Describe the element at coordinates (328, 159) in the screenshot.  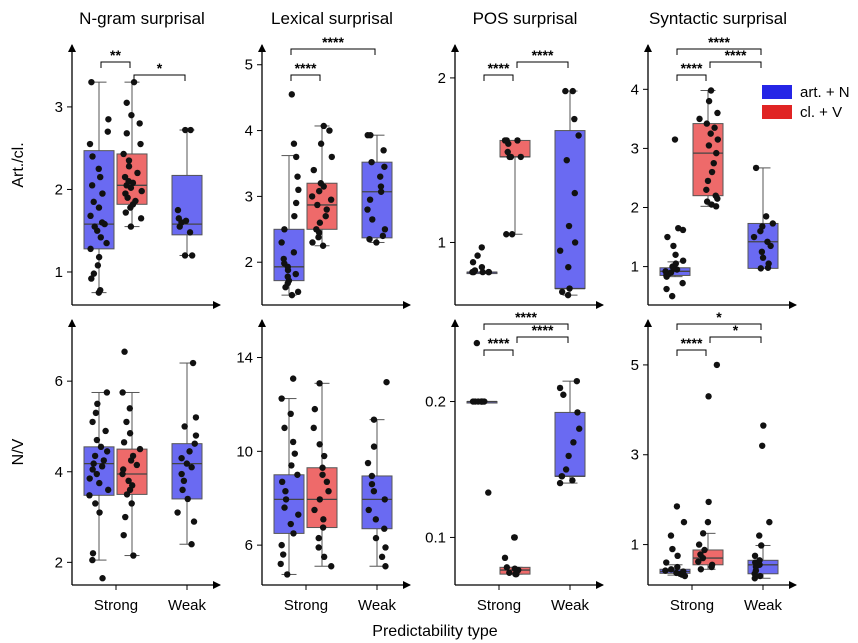
I see `panel-2: 2 3 4 5 Lexical surprisal **** ****` at that location.